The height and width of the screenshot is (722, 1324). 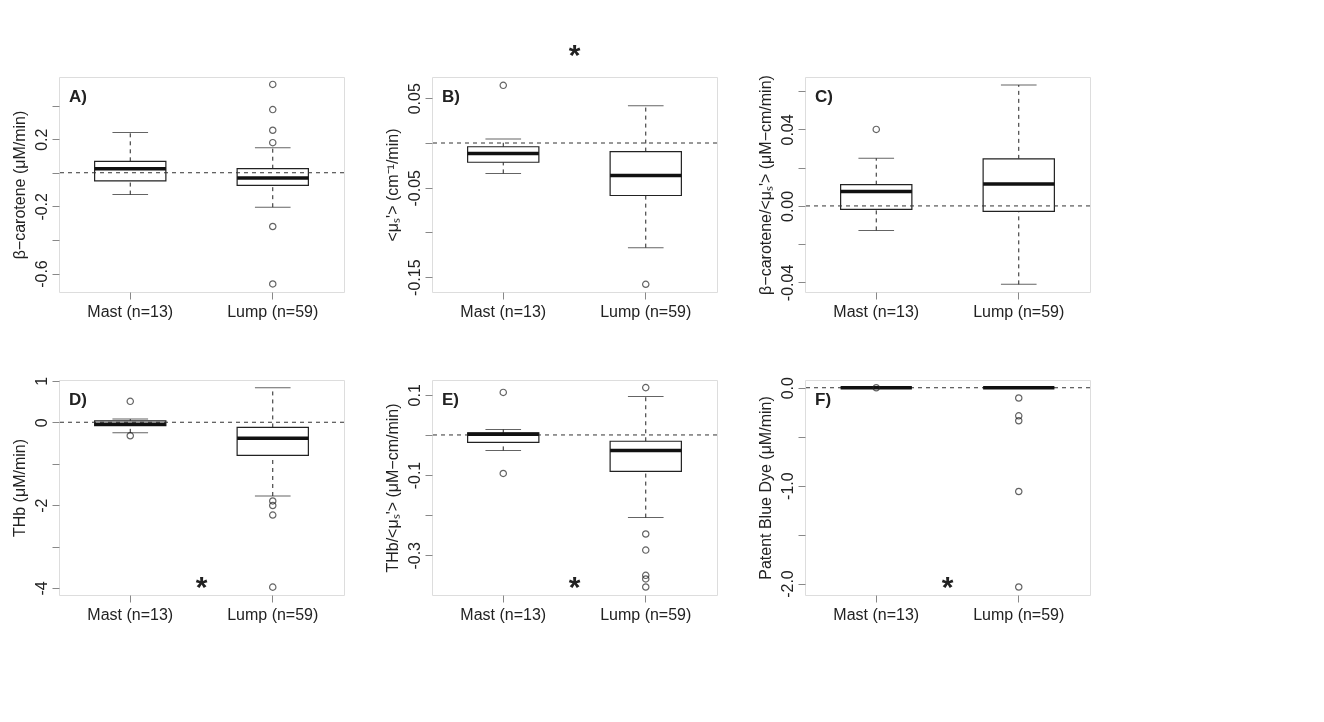 What do you see at coordinates (414, 99) in the screenshot?
I see `y-tick-label: 0.05` at bounding box center [414, 99].